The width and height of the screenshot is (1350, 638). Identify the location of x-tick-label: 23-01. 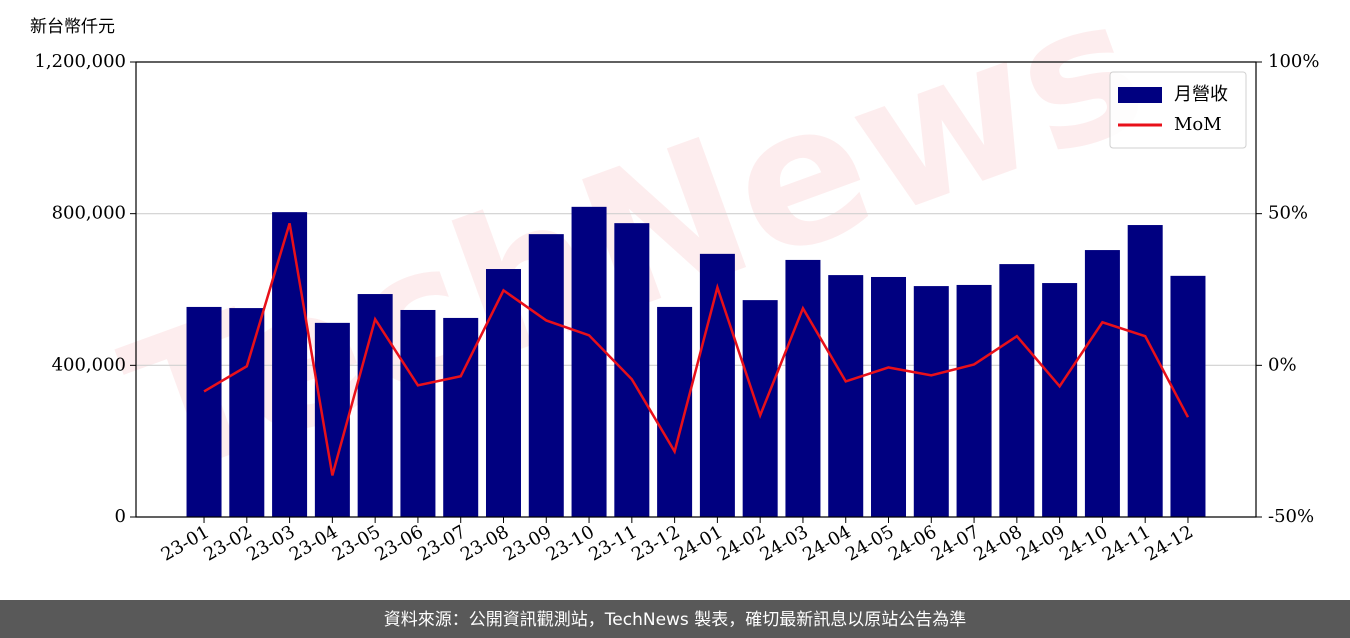
(185, 543).